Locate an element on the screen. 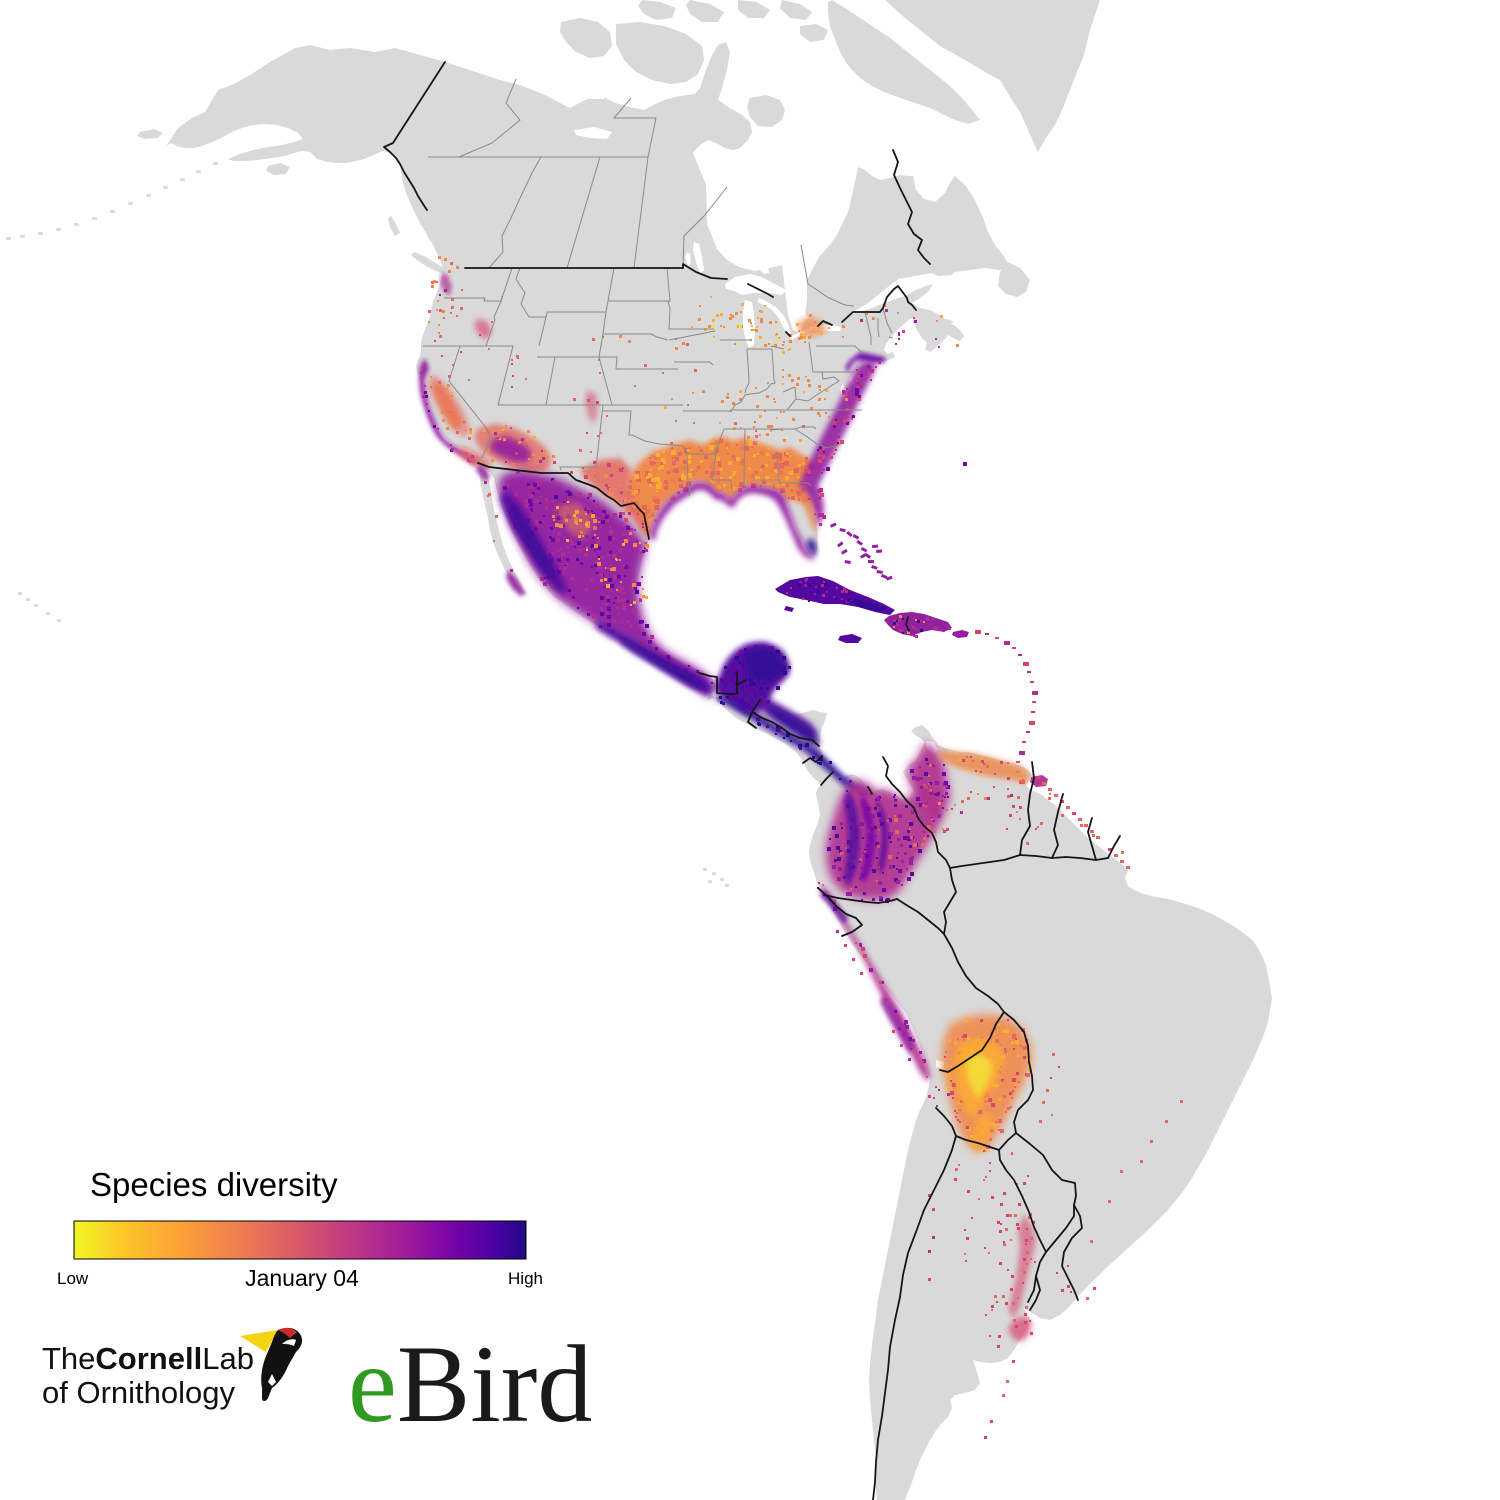 The height and width of the screenshot is (1500, 1500). svg-text: January 04 is located at coordinates (302, 1278).